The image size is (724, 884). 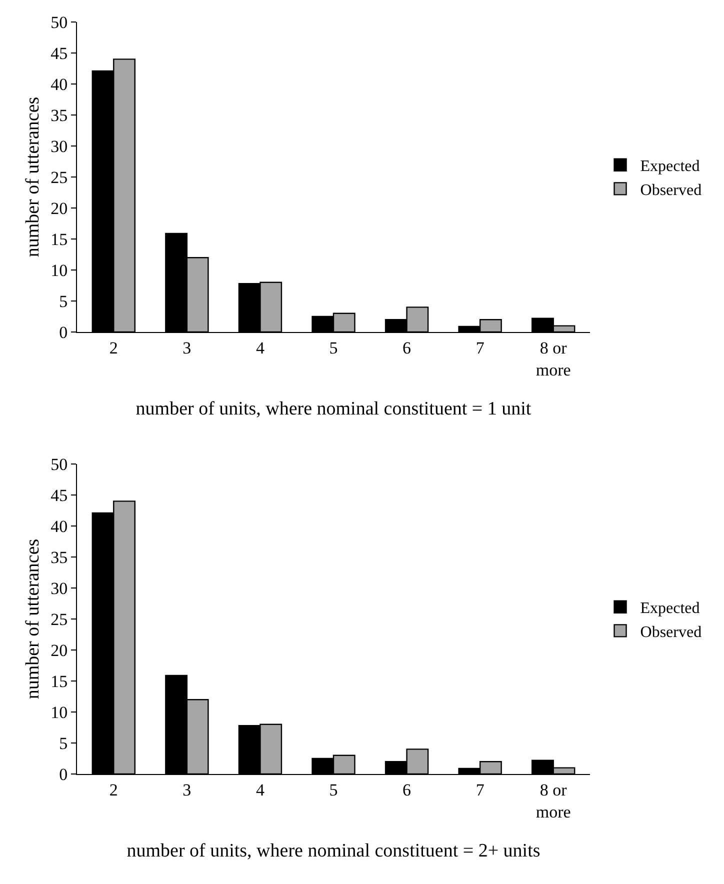 What do you see at coordinates (333, 851) in the screenshot?
I see `x-axis-title: number of units, where nominal constituent = 2+ units` at bounding box center [333, 851].